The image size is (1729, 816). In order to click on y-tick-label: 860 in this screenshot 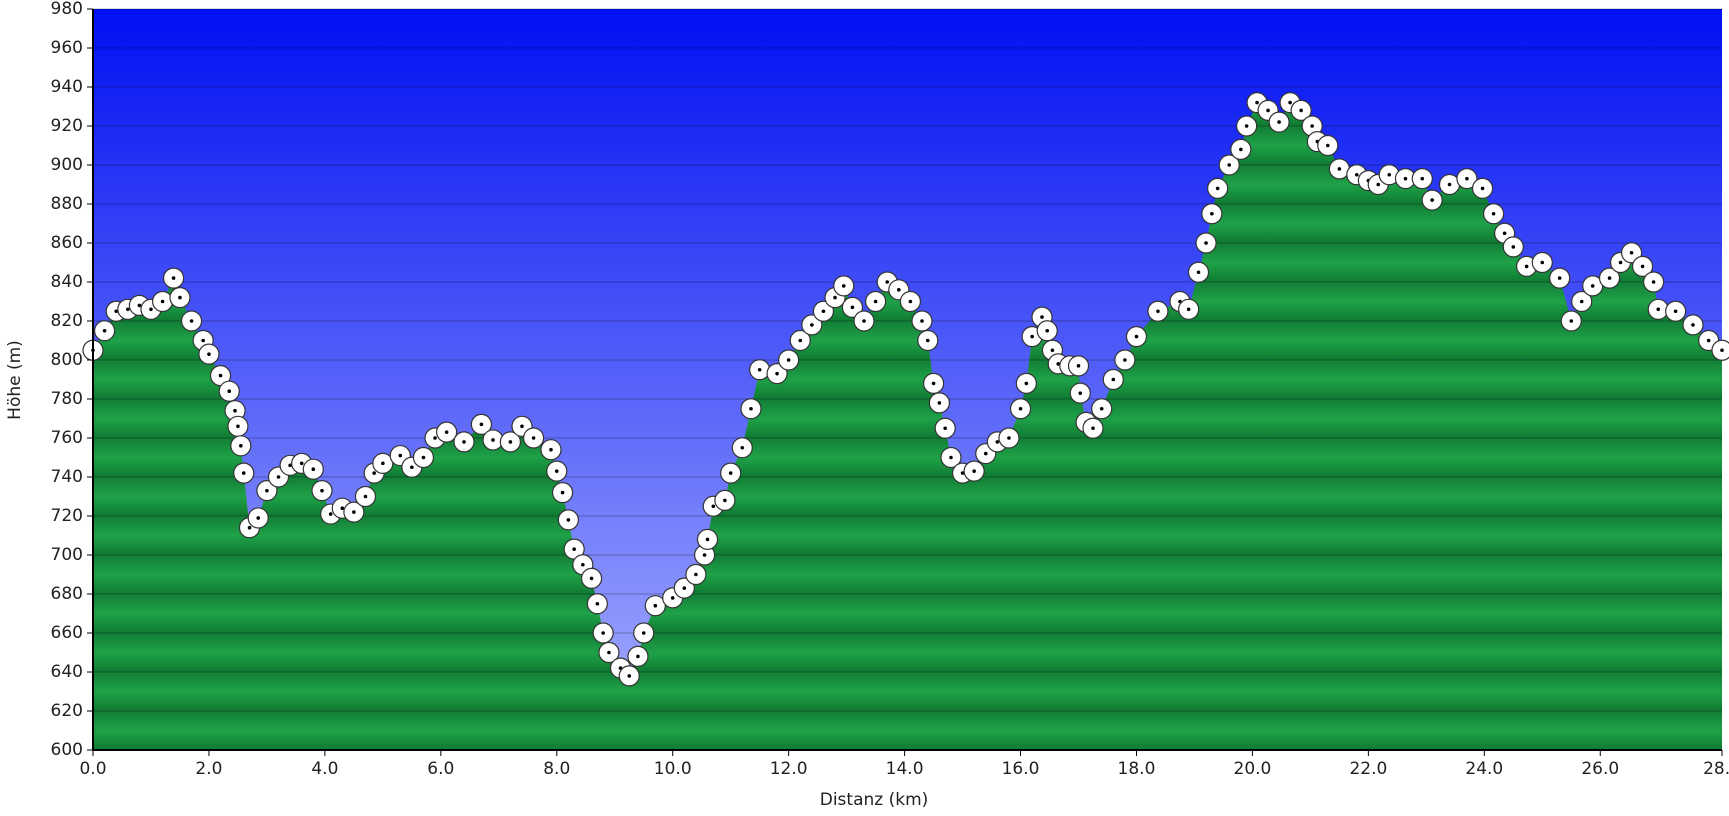, I will do `click(67, 243)`.